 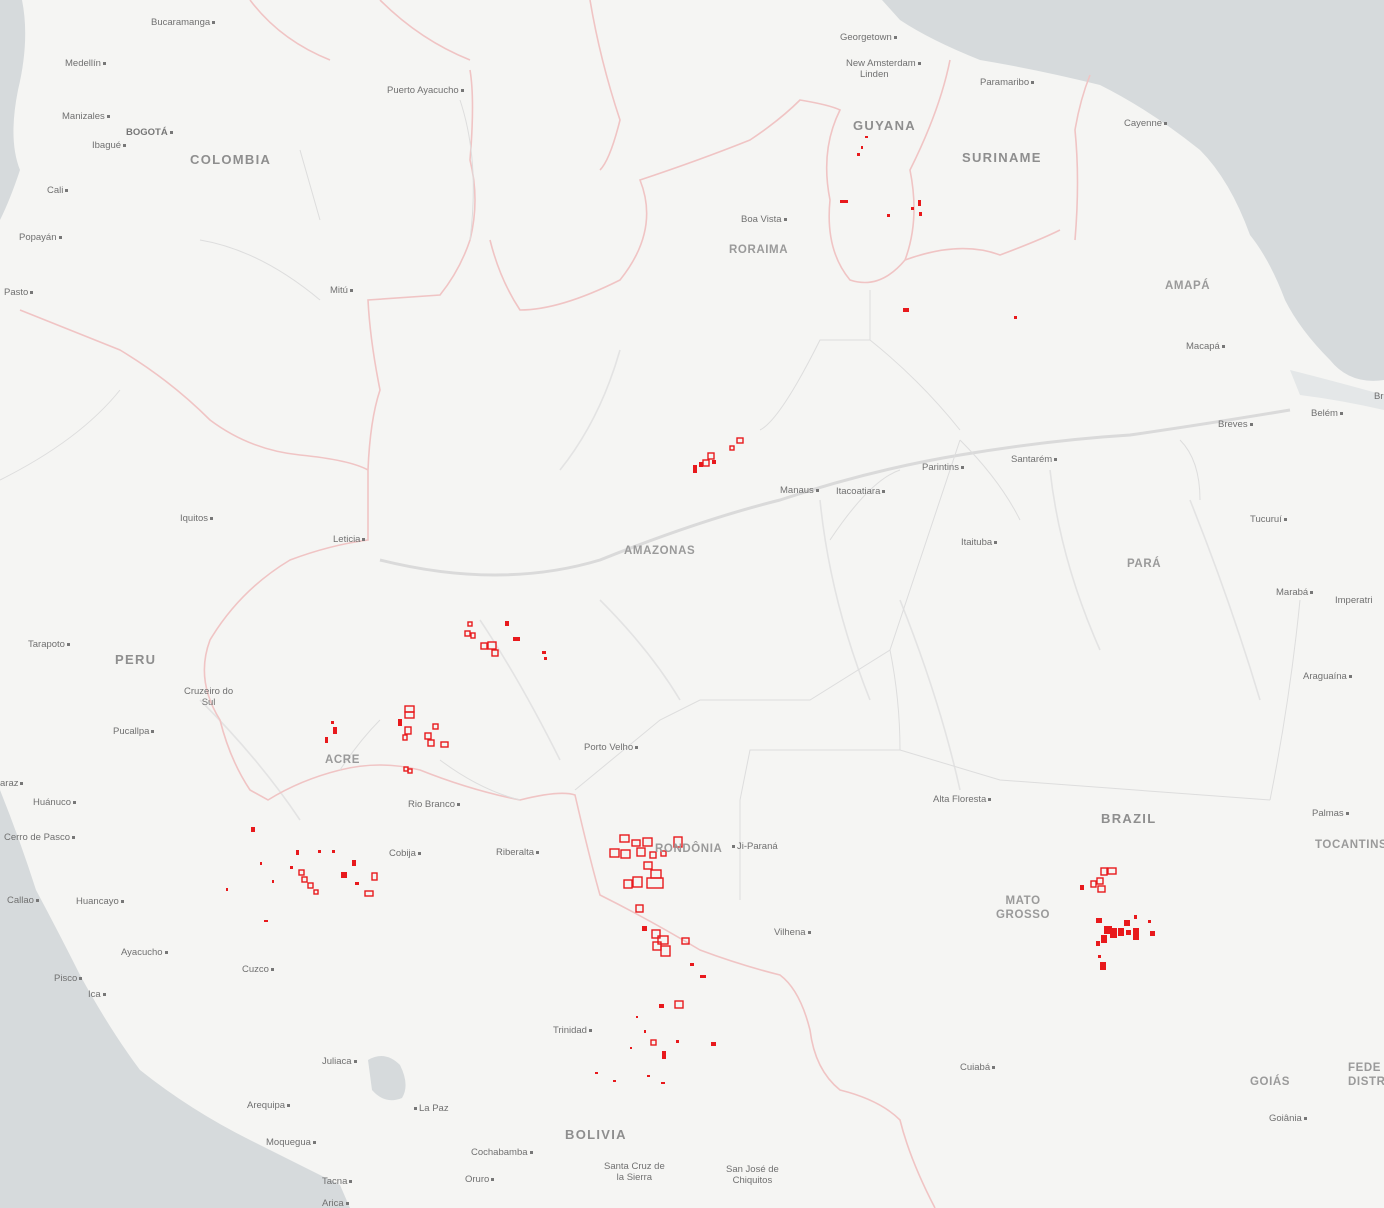 I want to click on country-label-peru: PERU, so click(x=136, y=659).